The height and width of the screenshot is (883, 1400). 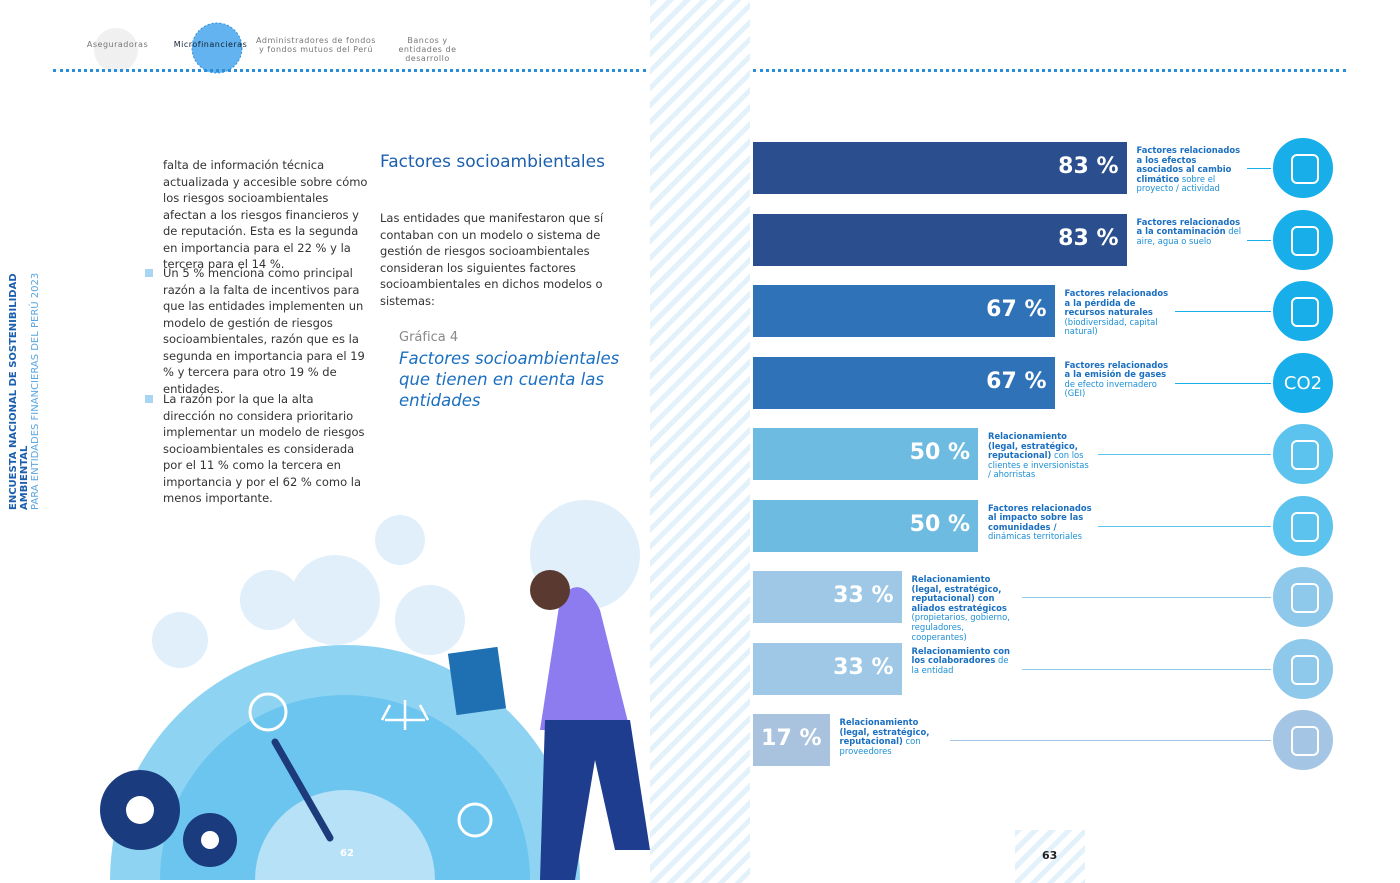 I want to click on category-name: Relacionamiento con los colaboradores, so click(x=960, y=655).